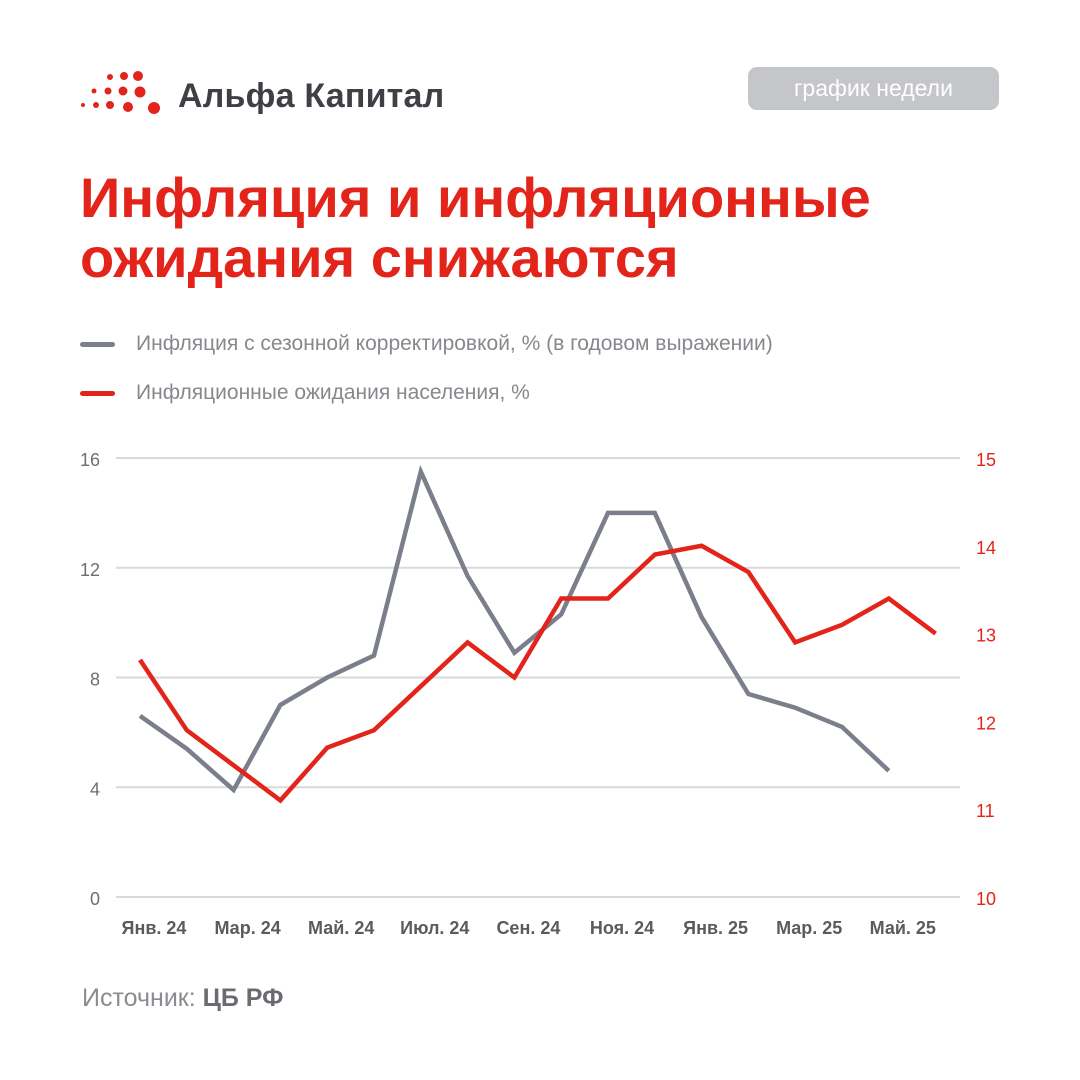 This screenshot has width=1080, height=1080. I want to click on y-right-tick-label: 10, so click(986, 899).